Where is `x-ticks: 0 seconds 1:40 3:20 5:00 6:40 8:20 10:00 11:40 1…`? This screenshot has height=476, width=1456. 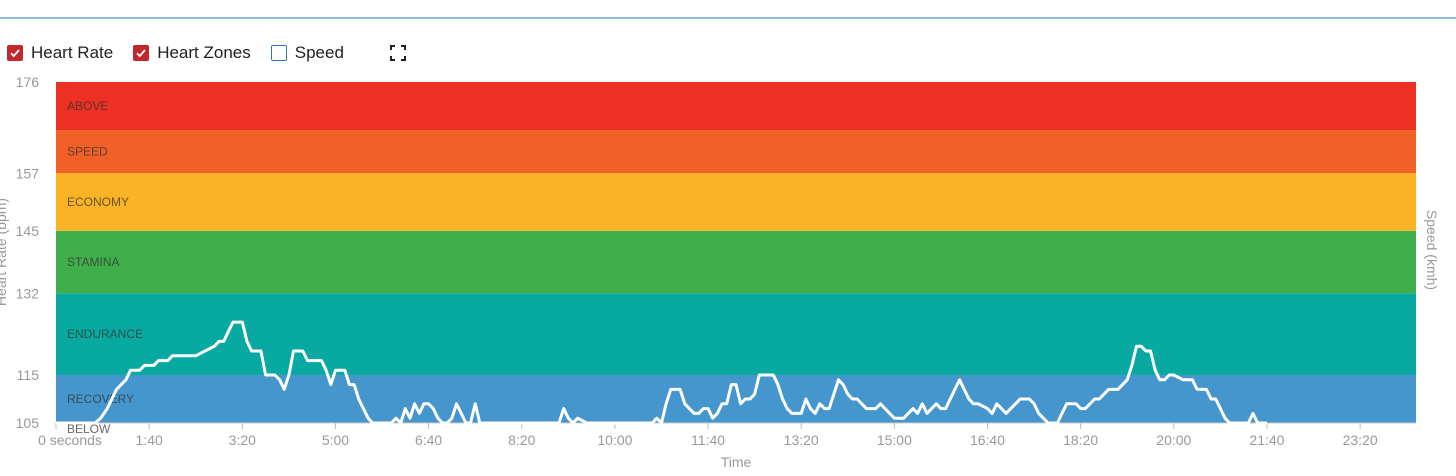 x-ticks: 0 seconds 1:40 3:20 5:00 6:40 8:20 10:00 11:40 1… is located at coordinates (727, 435).